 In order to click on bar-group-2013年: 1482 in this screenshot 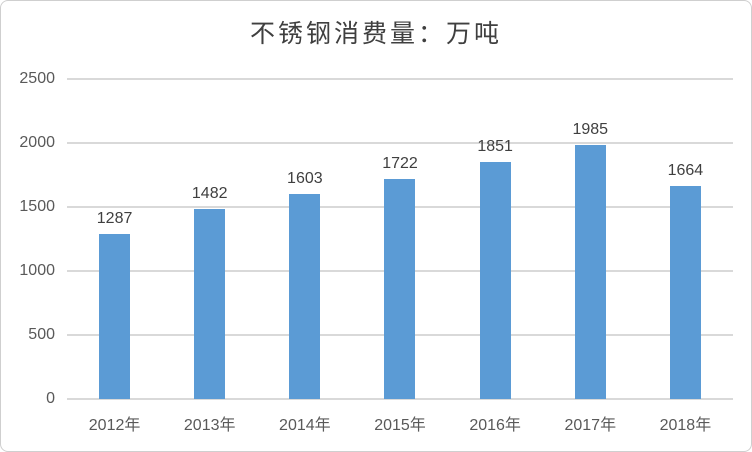, I will do `click(209, 239)`.